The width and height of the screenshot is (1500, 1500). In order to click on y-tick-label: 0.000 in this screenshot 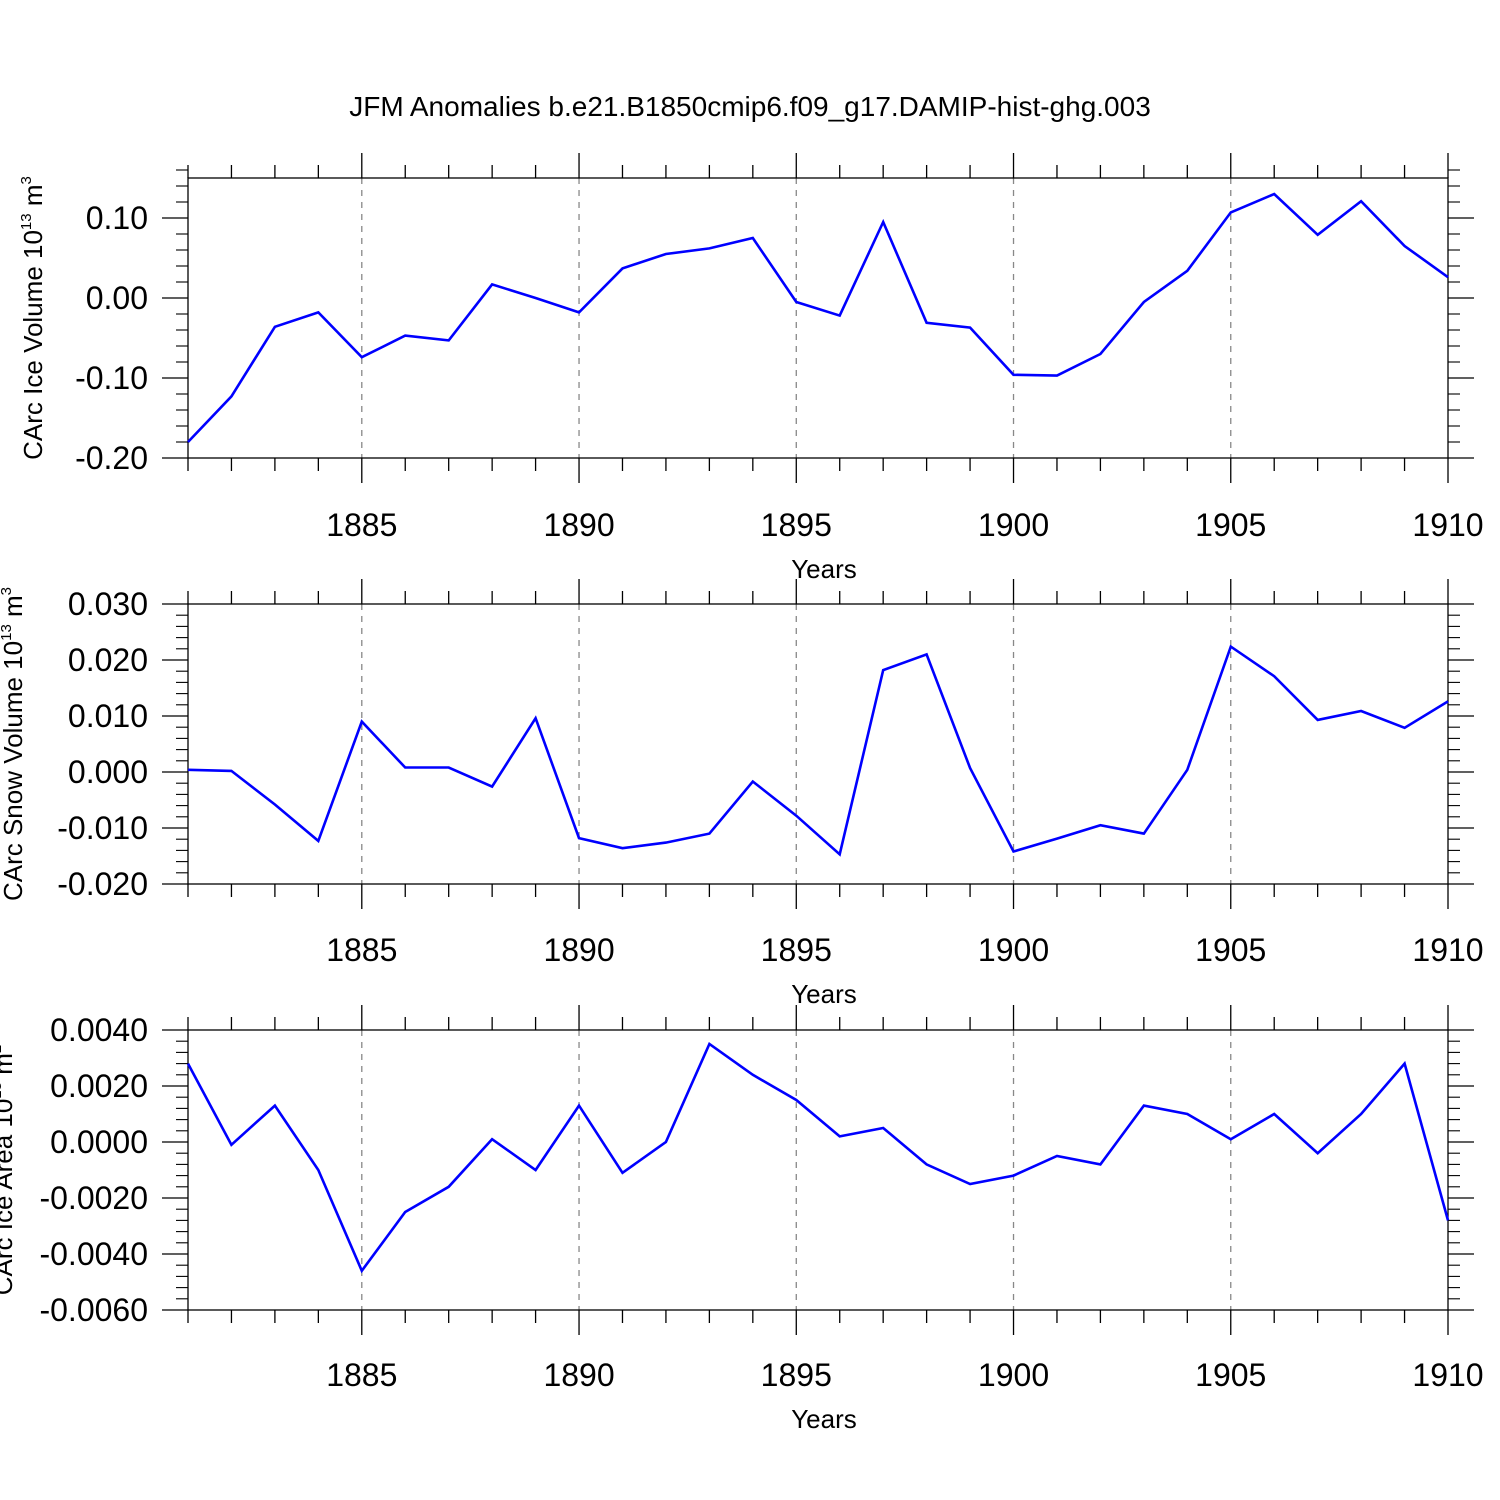, I will do `click(108, 772)`.